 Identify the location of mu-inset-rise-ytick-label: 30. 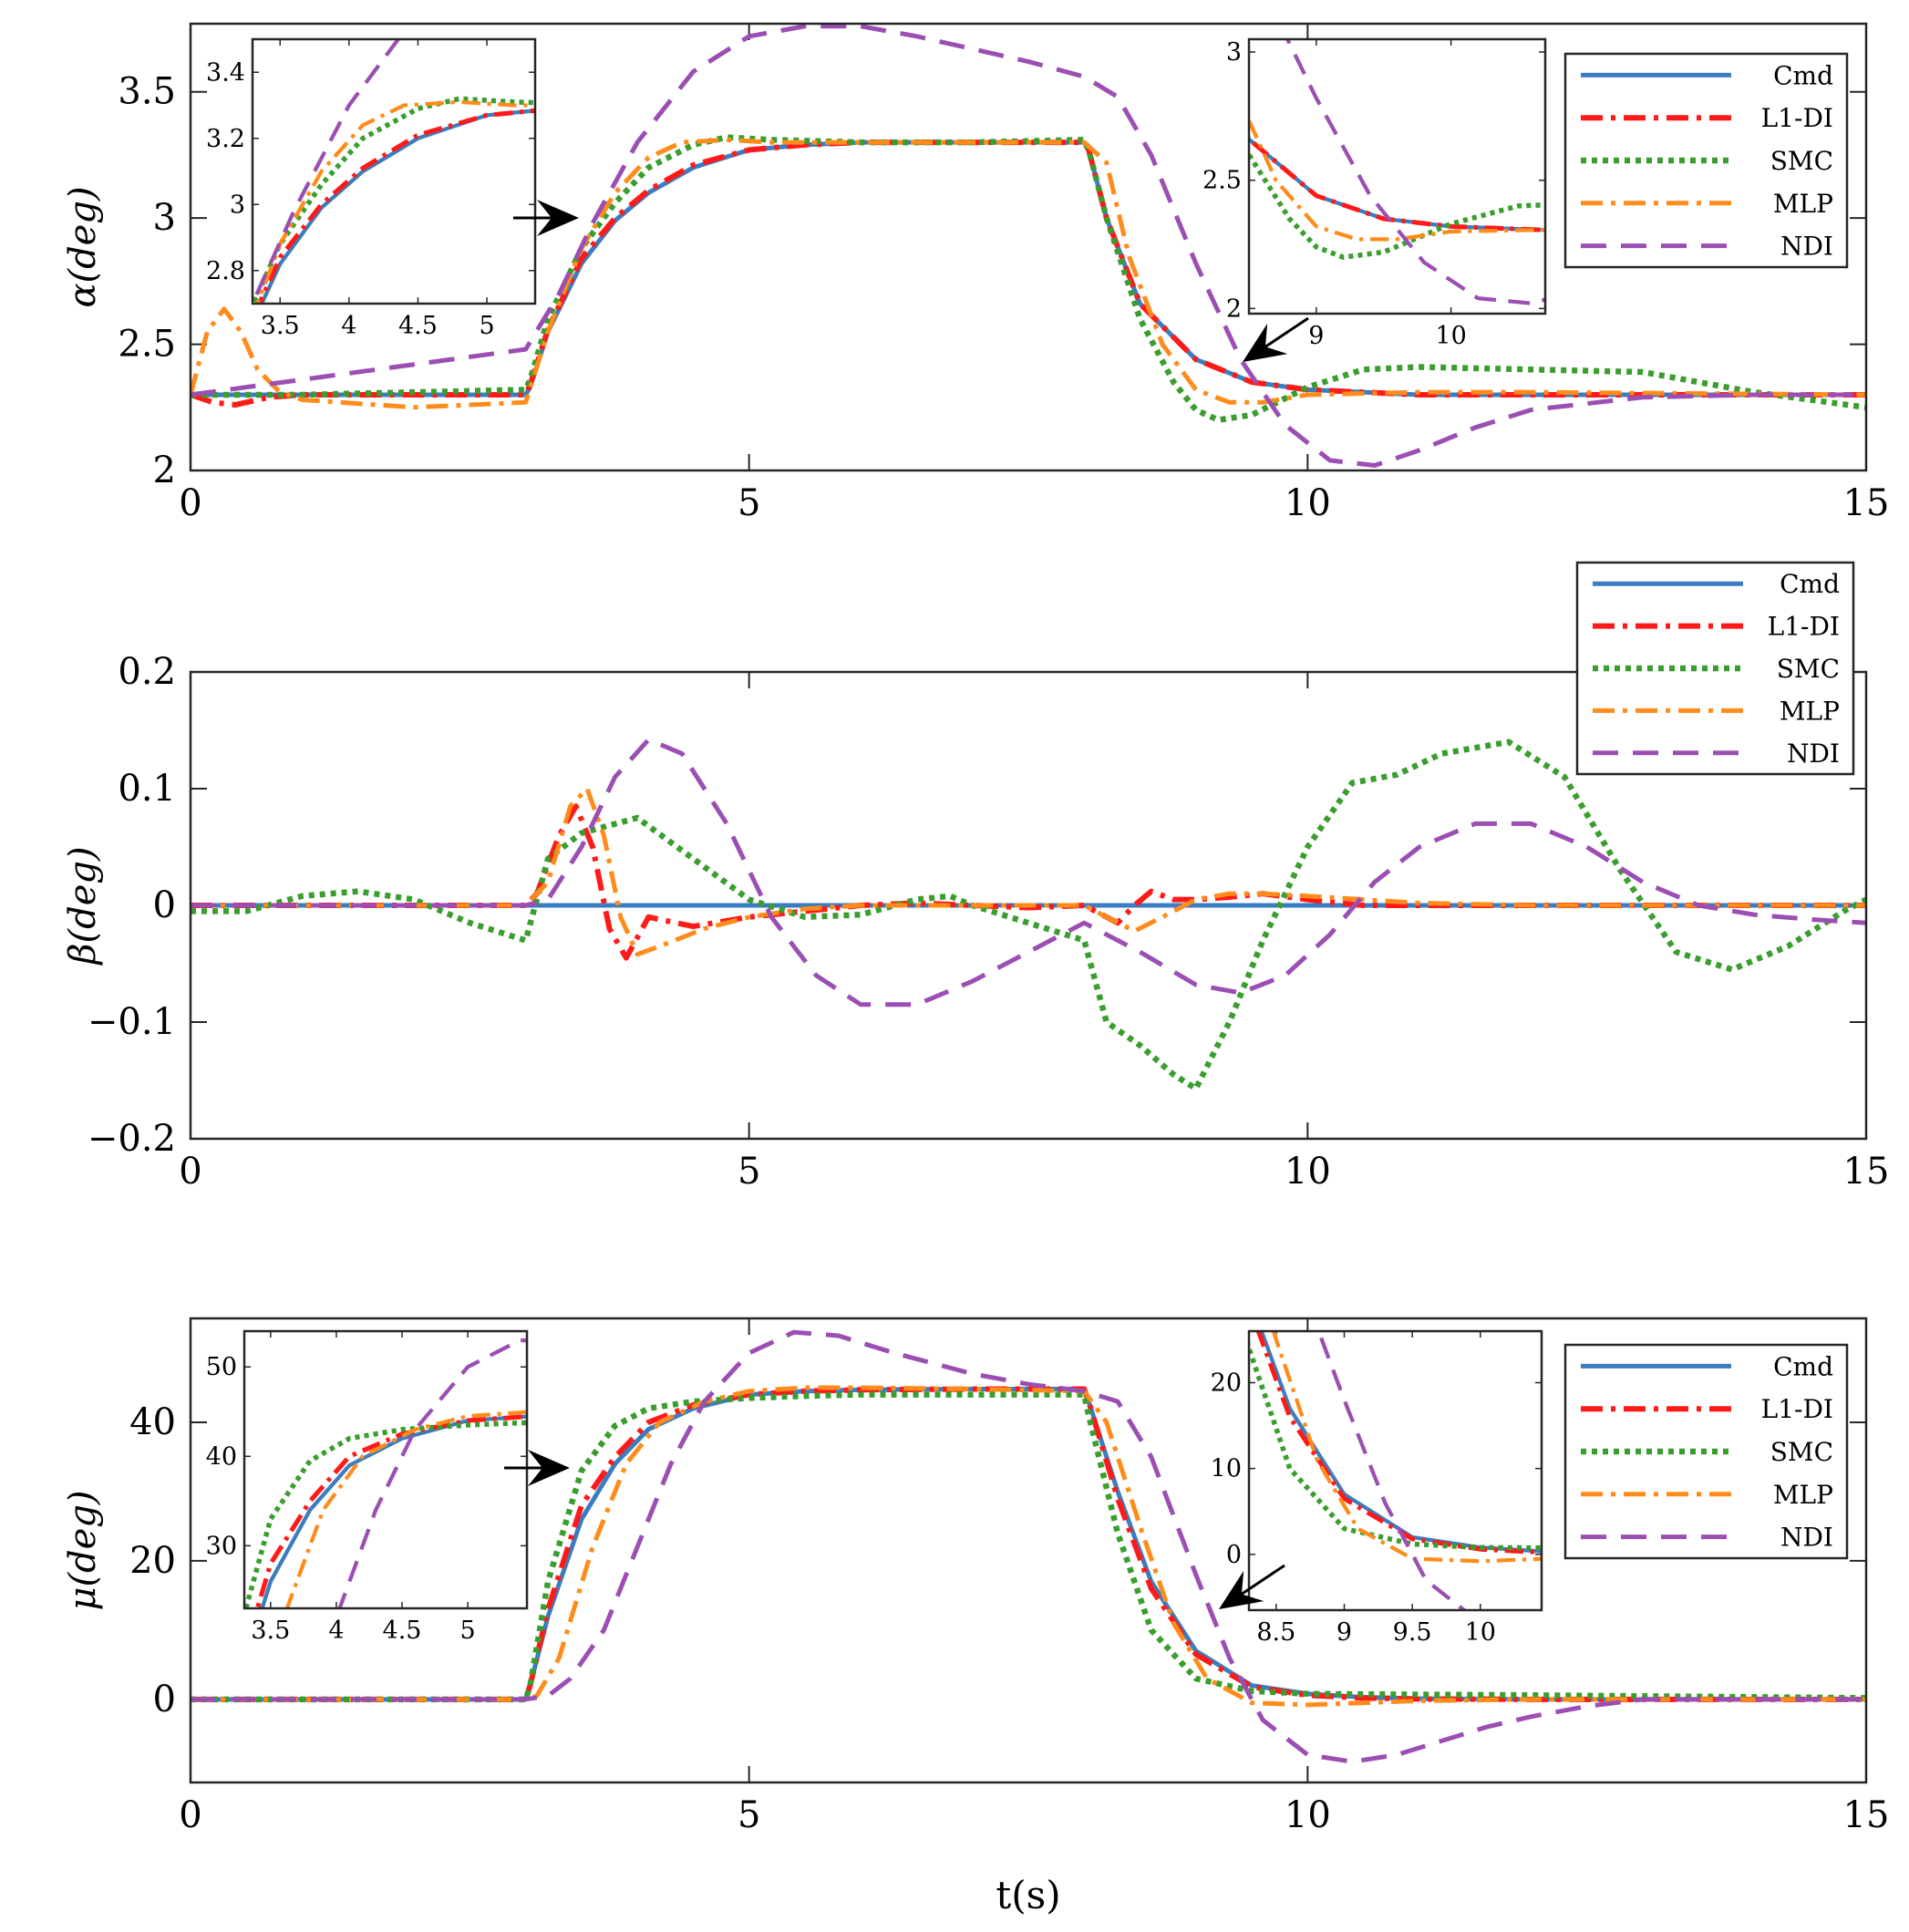
(221, 1546).